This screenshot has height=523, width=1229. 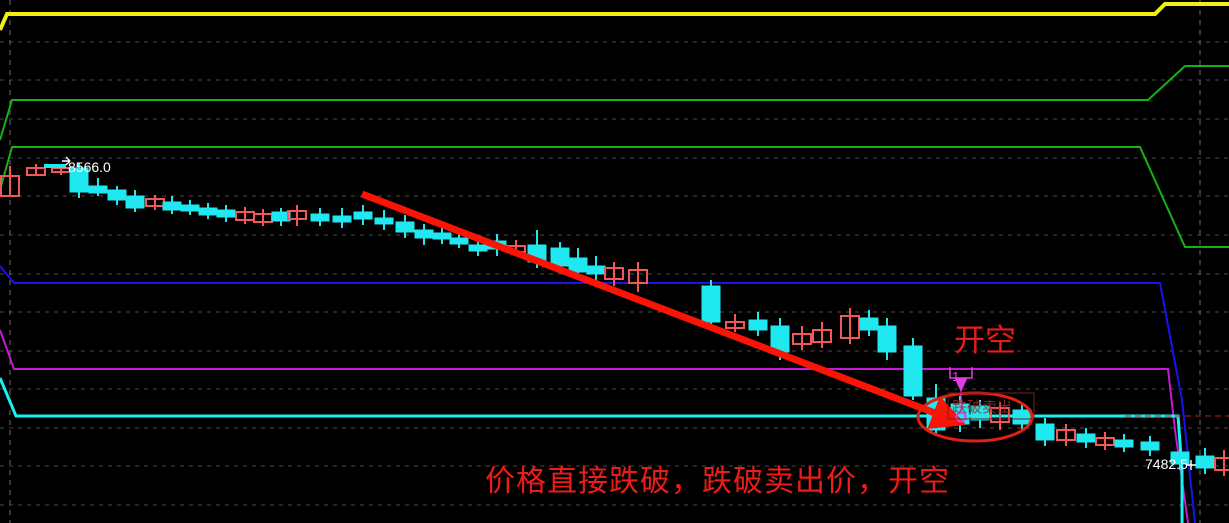 I want to click on marker-entry-dot-icon, so click(x=961, y=417).